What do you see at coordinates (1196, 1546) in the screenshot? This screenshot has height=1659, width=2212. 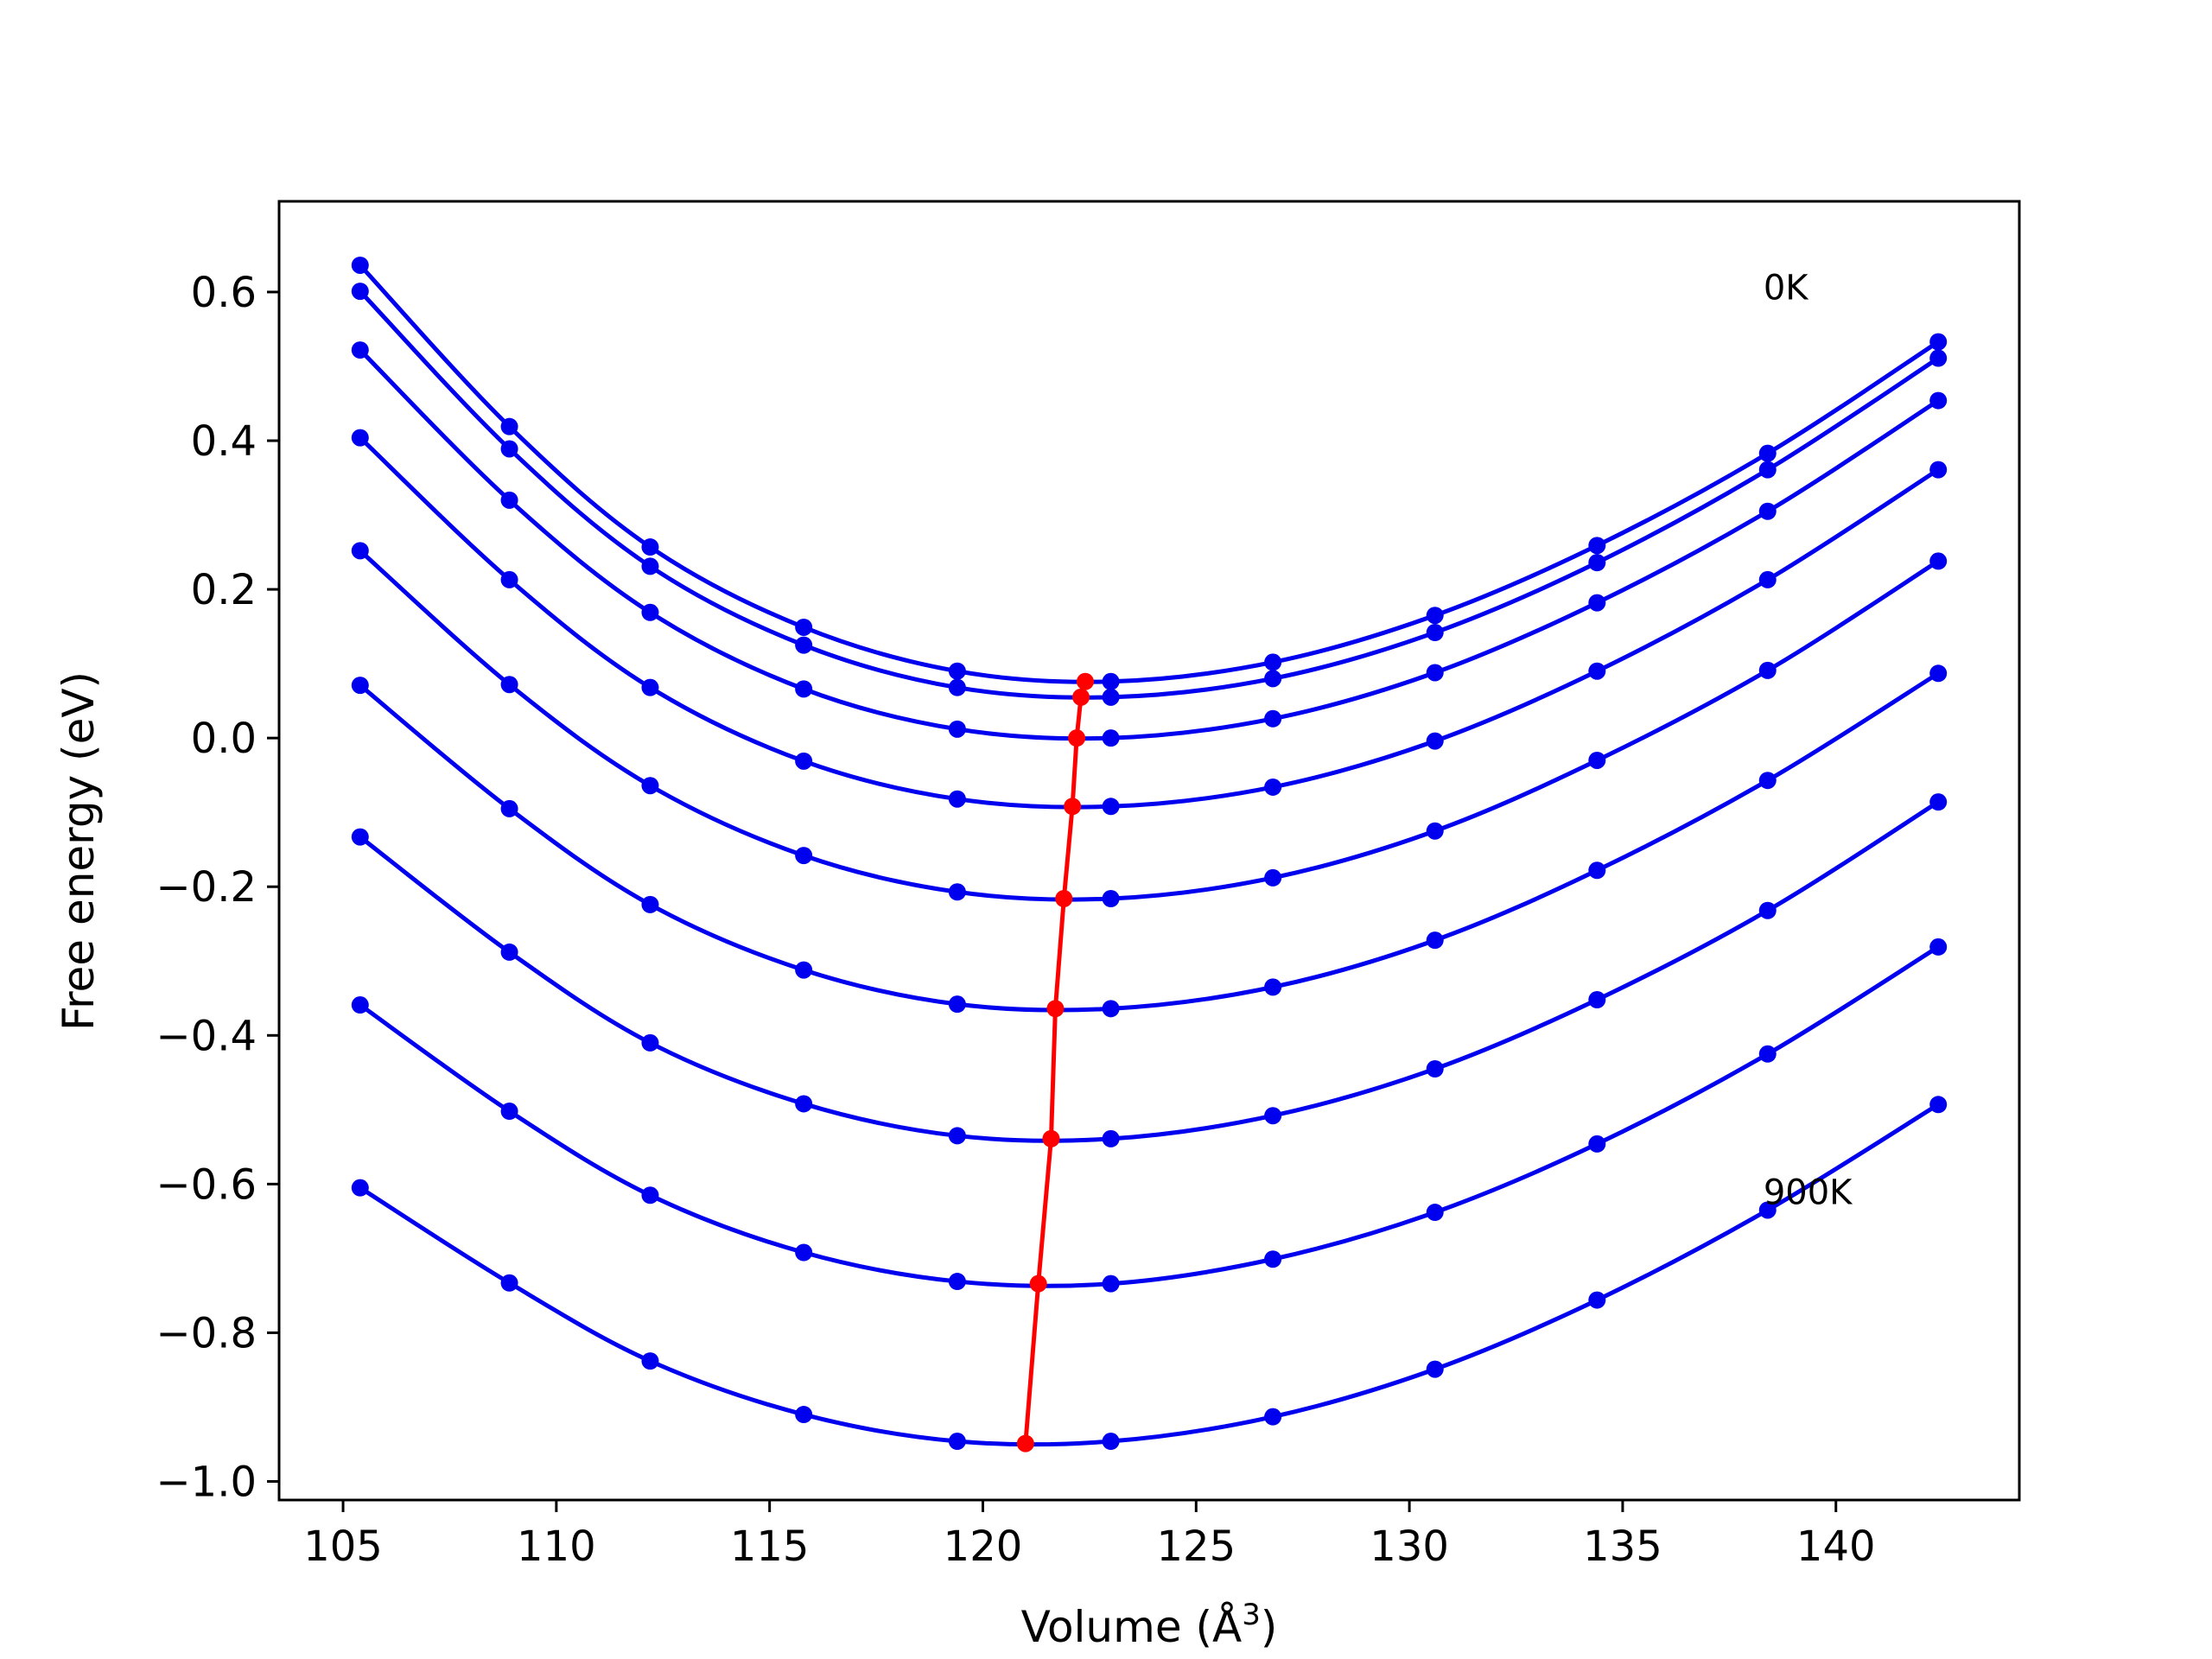 I see `x-tick-label: 125` at bounding box center [1196, 1546].